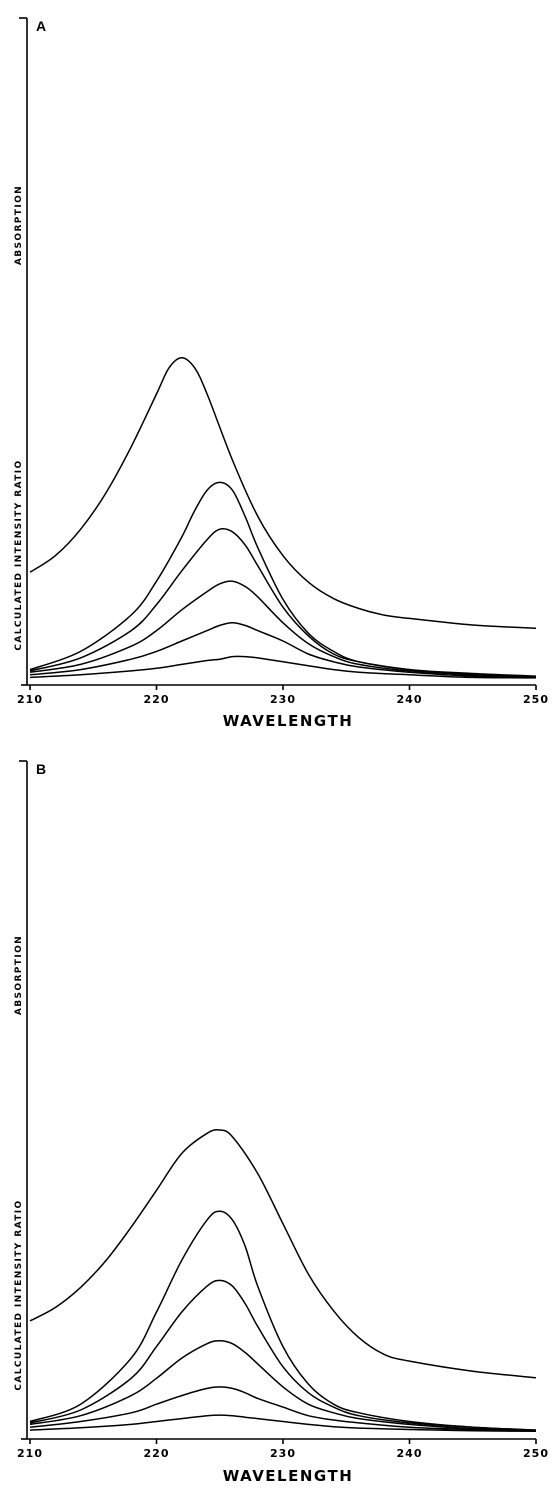 The image size is (553, 1491). Describe the element at coordinates (41, 769) in the screenshot. I see `panel-label: B` at that location.